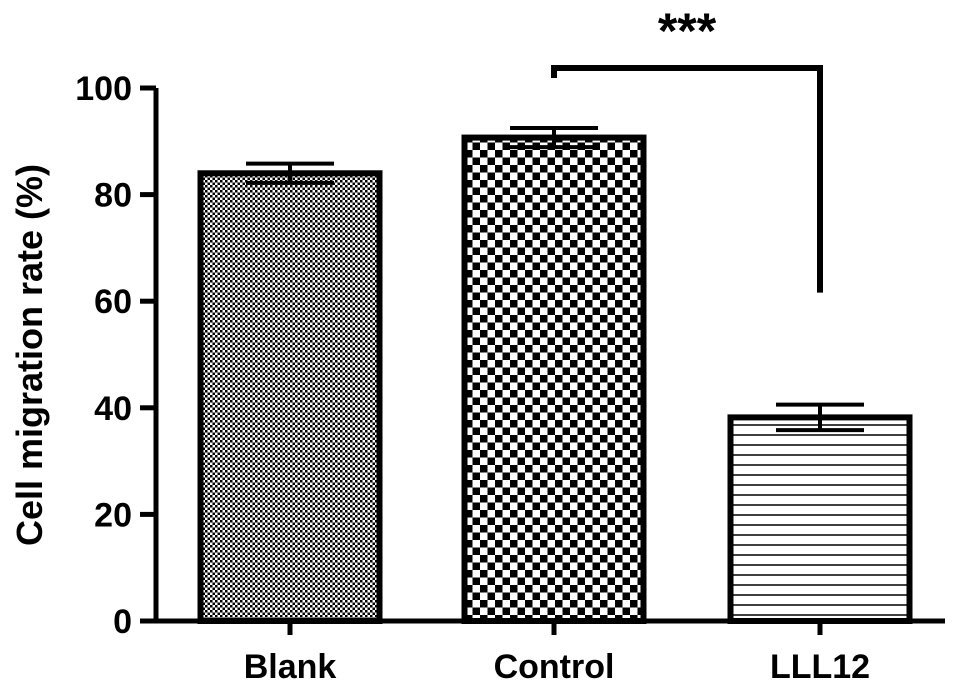 This screenshot has width=969, height=699. I want to click on significance-bracket, so click(687, 179).